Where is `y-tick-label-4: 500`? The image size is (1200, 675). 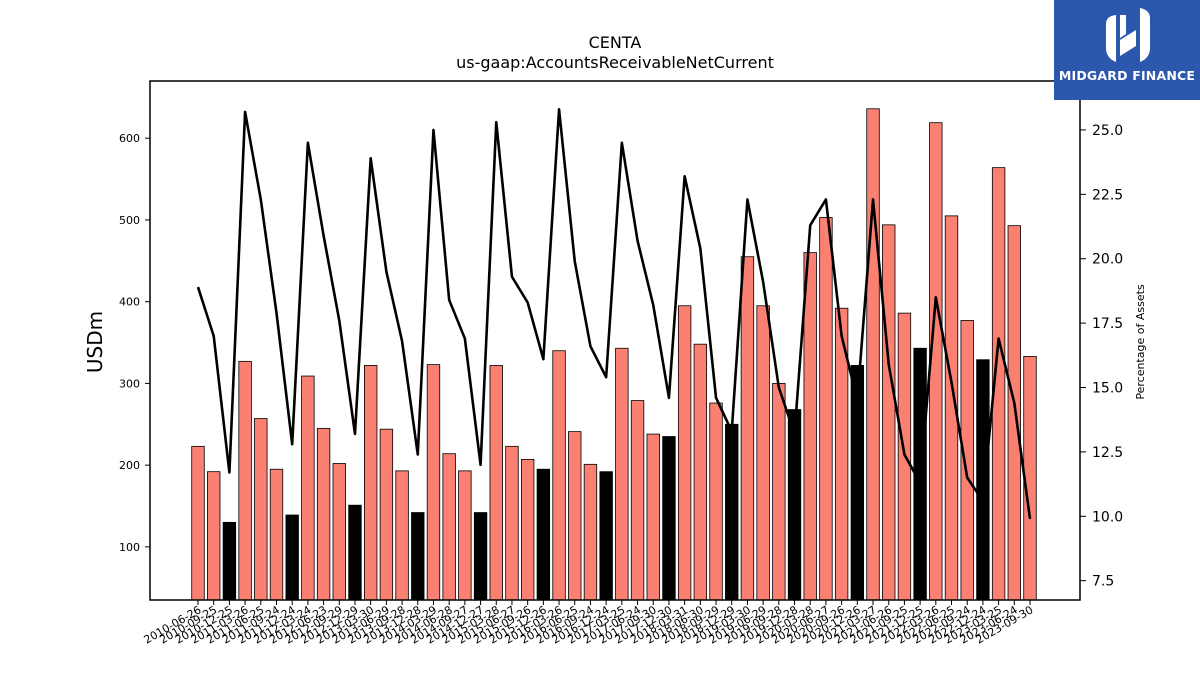 y-tick-label-4: 500 is located at coordinates (129, 220).